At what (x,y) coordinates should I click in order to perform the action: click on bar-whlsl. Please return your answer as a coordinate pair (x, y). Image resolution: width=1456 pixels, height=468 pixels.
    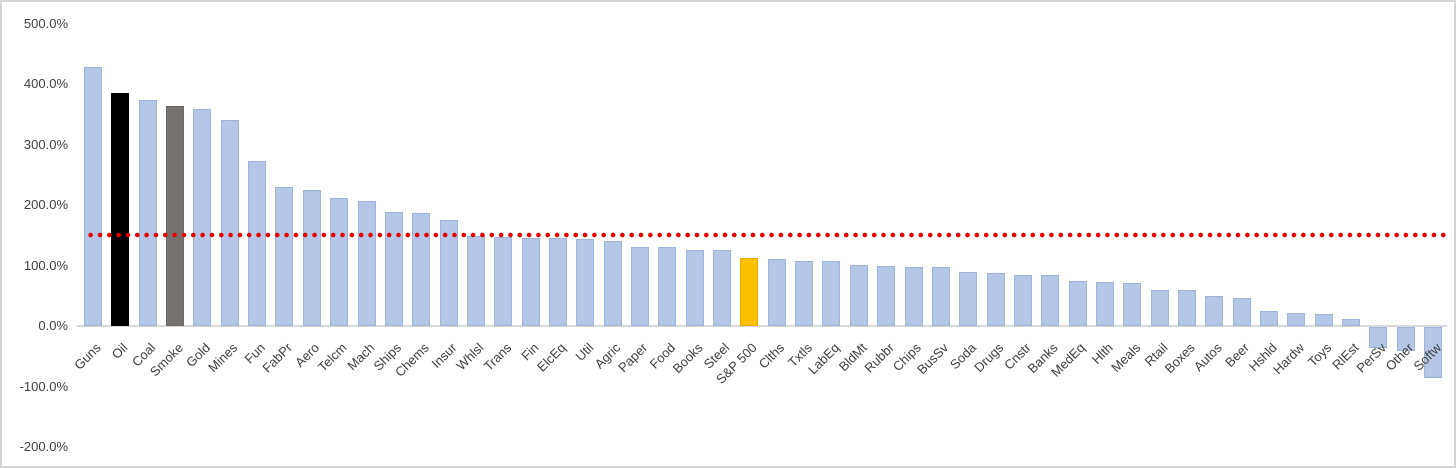
    Looking at the image, I should click on (475, 281).